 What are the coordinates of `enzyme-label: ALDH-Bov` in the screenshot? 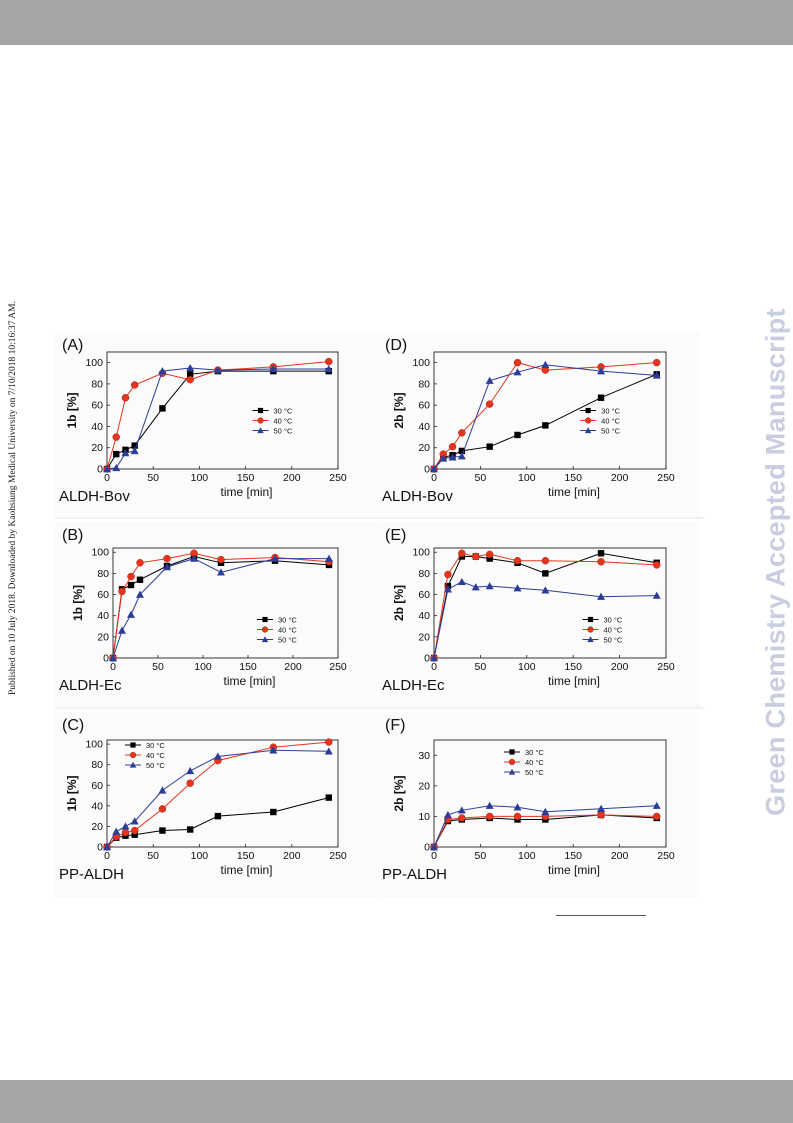 It's located at (417, 496).